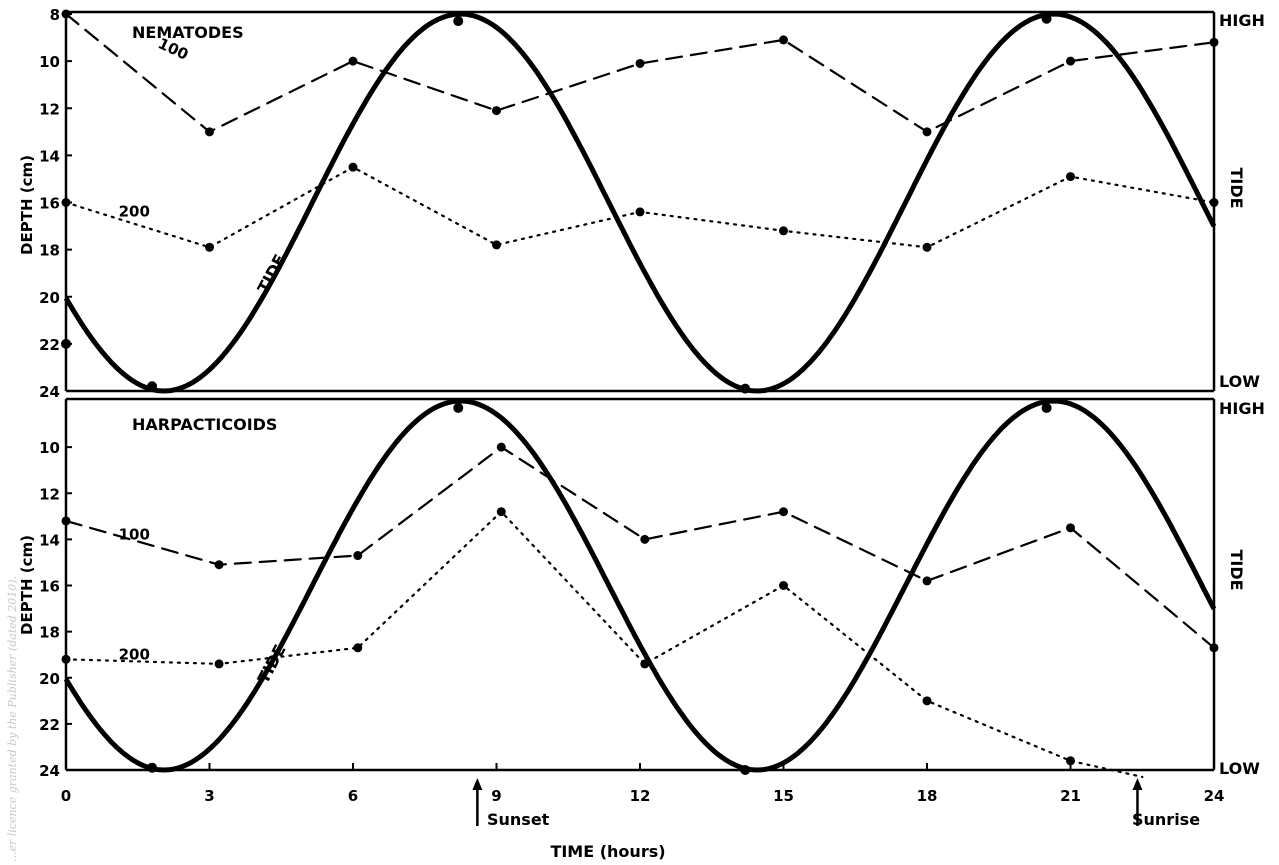  I want to click on right-label-high-top: HIGH, so click(1242, 20).